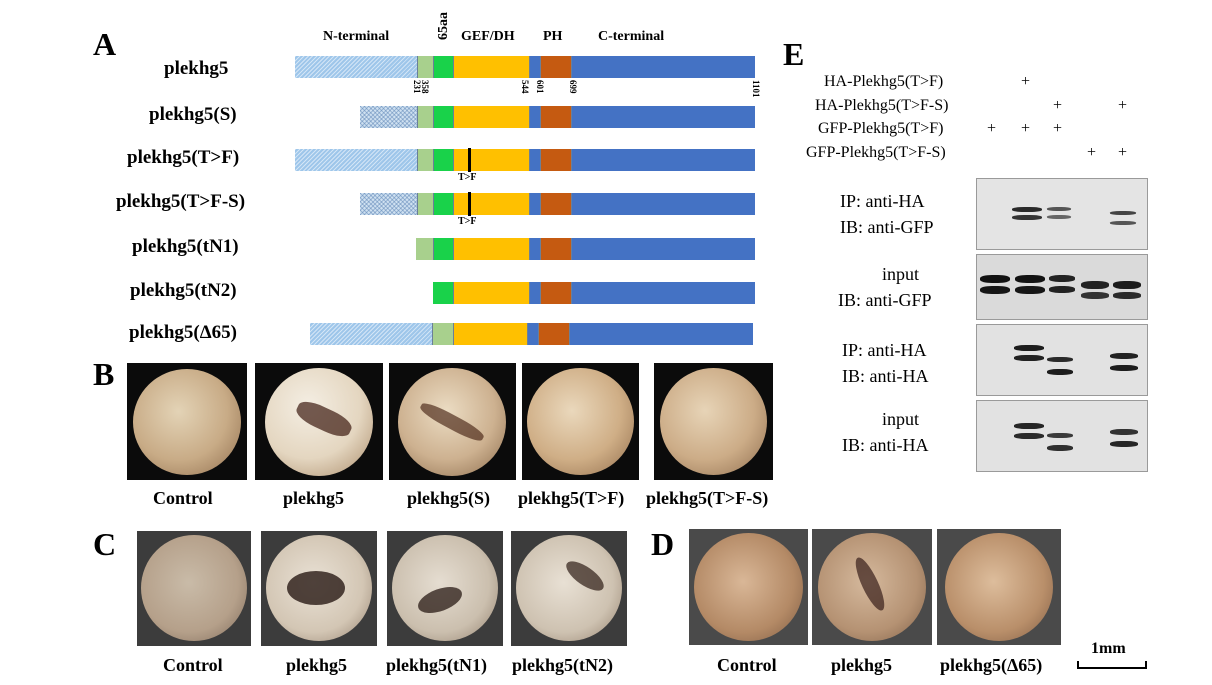 This screenshot has width=1212, height=685. Describe the element at coordinates (193, 114) in the screenshot. I see `construct-name: plekhg5(S)` at that location.